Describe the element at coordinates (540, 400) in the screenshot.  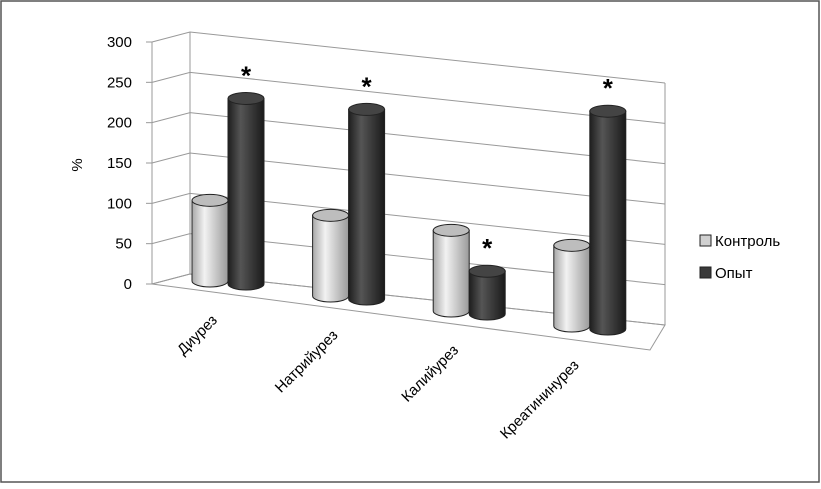
I see `x-tick-label: Креатининурез` at that location.